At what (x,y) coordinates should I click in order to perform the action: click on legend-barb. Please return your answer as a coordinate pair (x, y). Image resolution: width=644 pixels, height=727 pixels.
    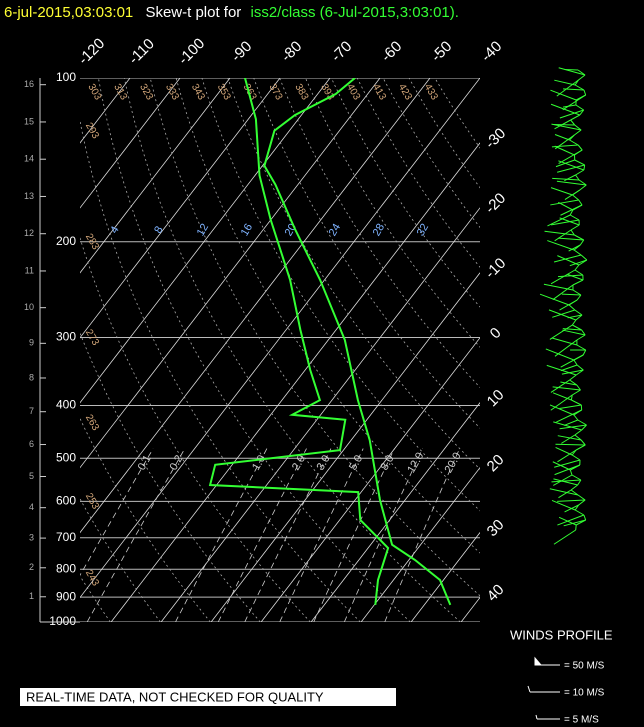
    Looking at the image, I should click on (536, 717).